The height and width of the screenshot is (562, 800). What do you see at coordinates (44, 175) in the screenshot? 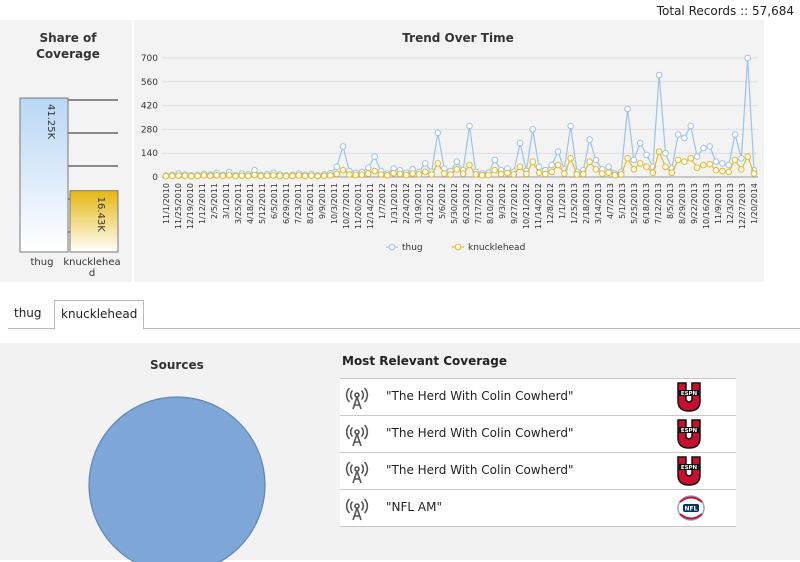
I see `share-bar-thug` at bounding box center [44, 175].